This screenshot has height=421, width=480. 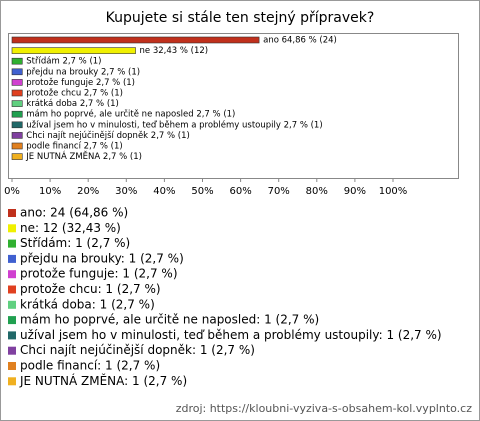 I want to click on value-label: podle financí 2,7 % (1), so click(x=74, y=147).